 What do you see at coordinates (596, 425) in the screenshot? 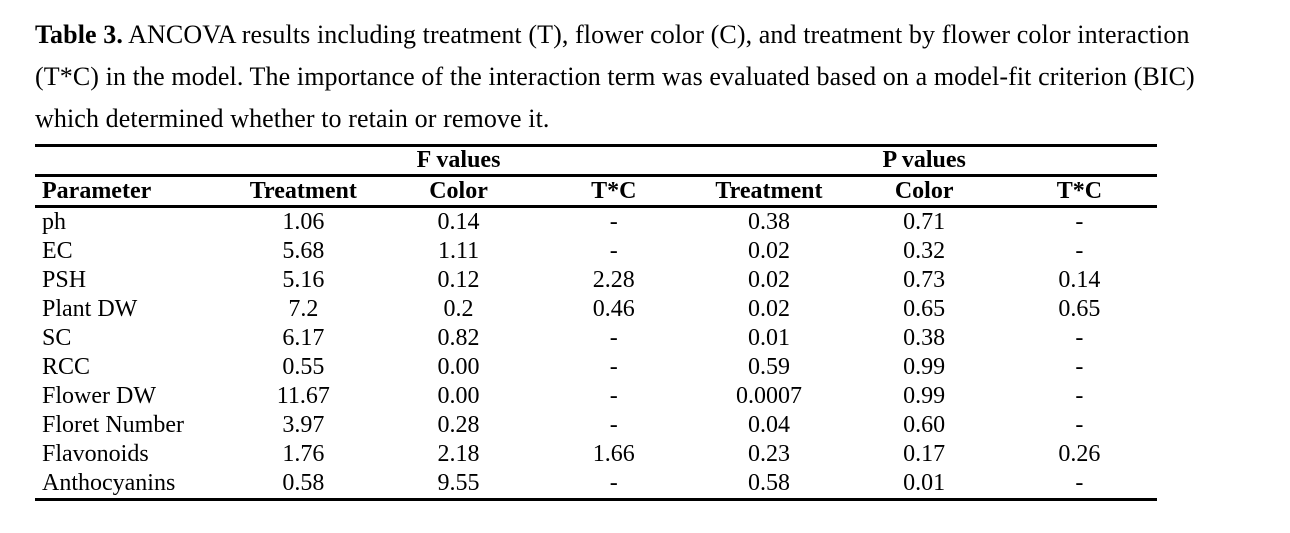
I see `table-row: Floret Number 3.97 0.28 - 0.04 0.60 -` at bounding box center [596, 425].